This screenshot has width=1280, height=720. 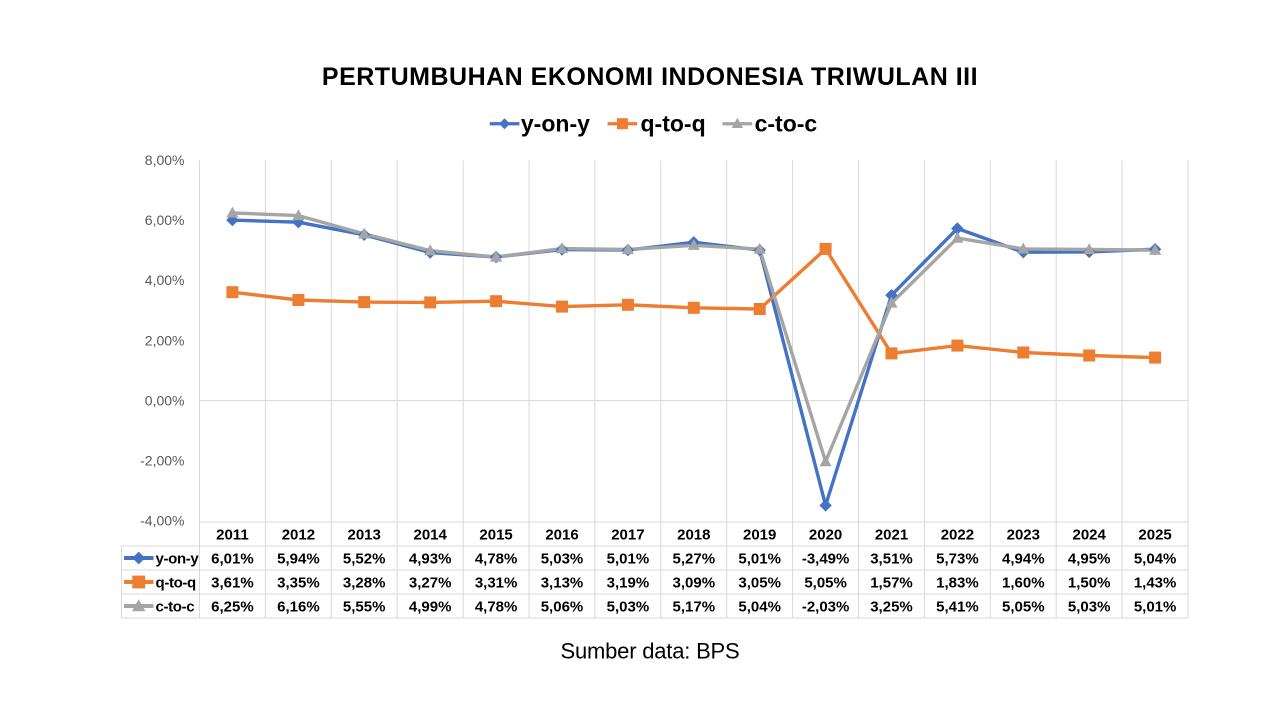 What do you see at coordinates (1023, 559) in the screenshot?
I see `svg-text: 4,94%` at bounding box center [1023, 559].